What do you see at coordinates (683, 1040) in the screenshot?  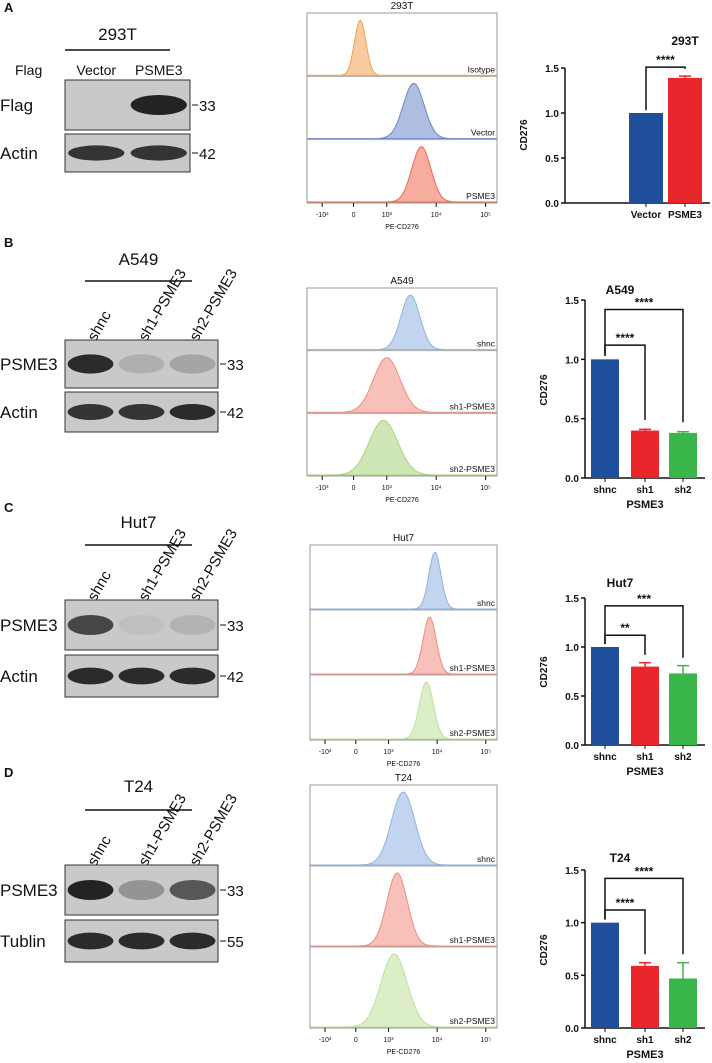 I see `bar-category-label: sh2` at bounding box center [683, 1040].